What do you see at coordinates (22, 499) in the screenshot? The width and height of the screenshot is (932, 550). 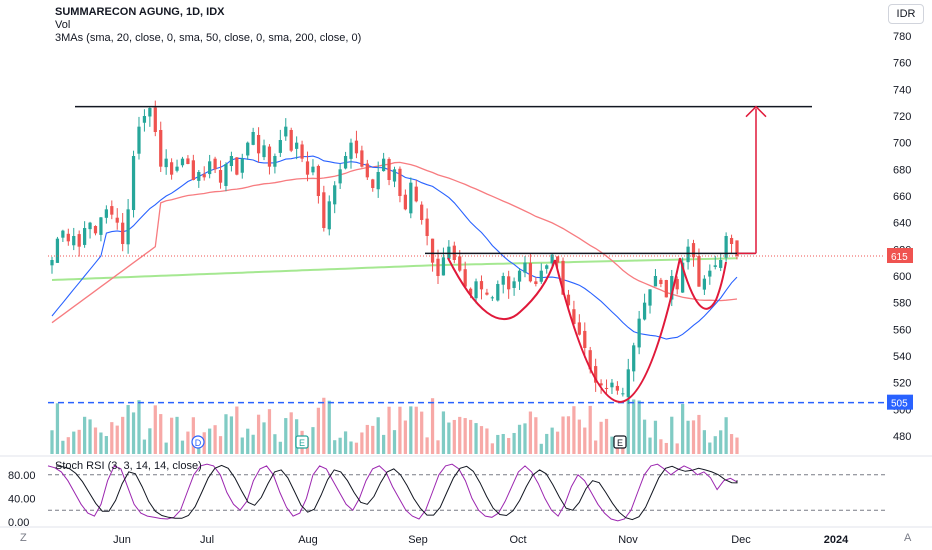 I see `stoch-tick-label: 40.00` at bounding box center [22, 499].